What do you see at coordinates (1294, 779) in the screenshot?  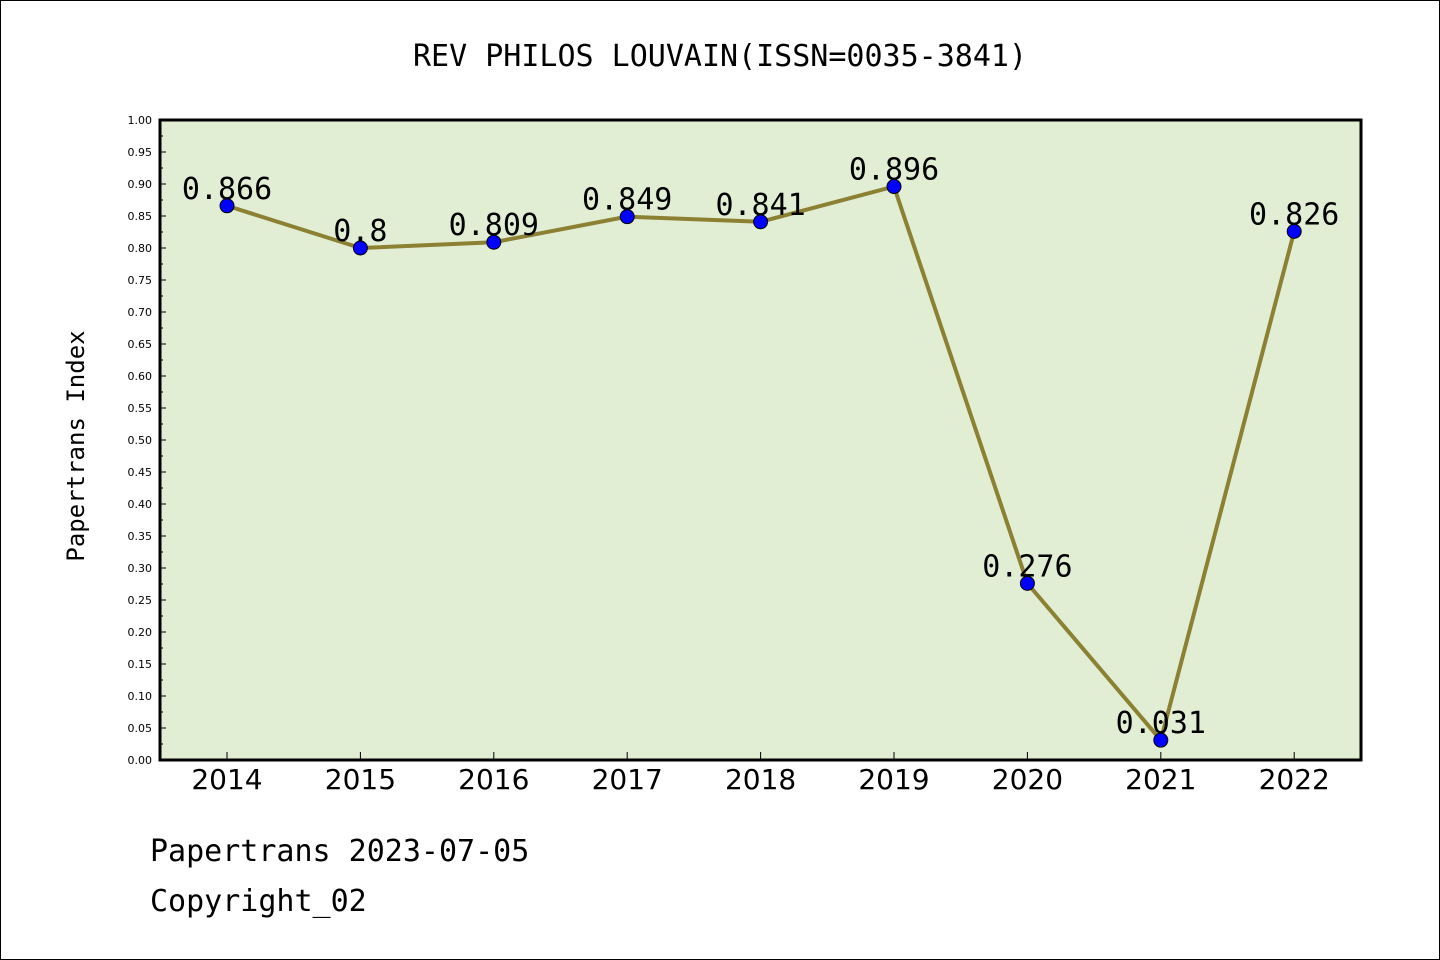 I see `x-tick-label: 2022` at bounding box center [1294, 779].